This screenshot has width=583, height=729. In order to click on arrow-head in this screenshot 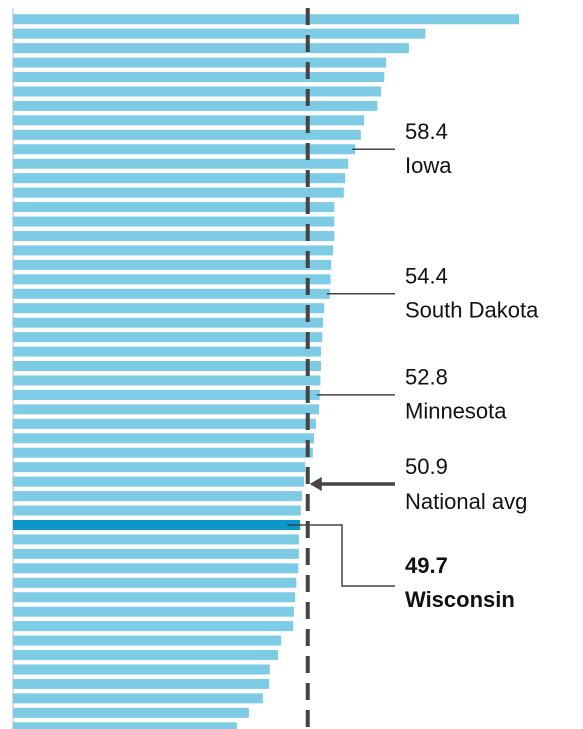, I will do `click(315, 484)`.